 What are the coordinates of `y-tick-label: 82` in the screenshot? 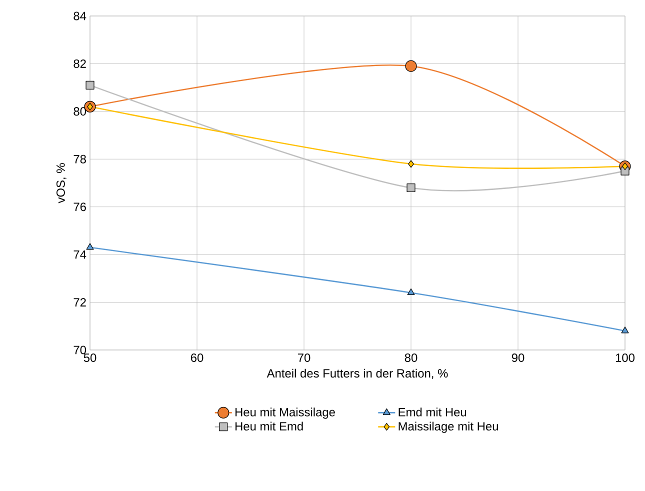 It's located at (80, 63).